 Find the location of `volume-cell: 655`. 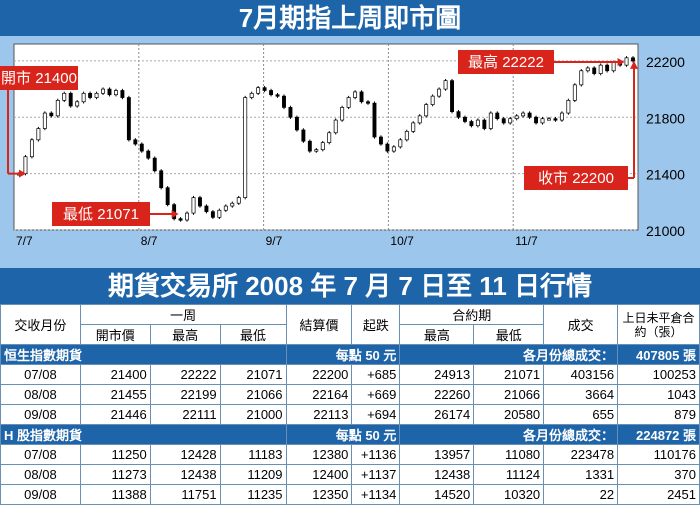

volume-cell: 655 is located at coordinates (581, 414).